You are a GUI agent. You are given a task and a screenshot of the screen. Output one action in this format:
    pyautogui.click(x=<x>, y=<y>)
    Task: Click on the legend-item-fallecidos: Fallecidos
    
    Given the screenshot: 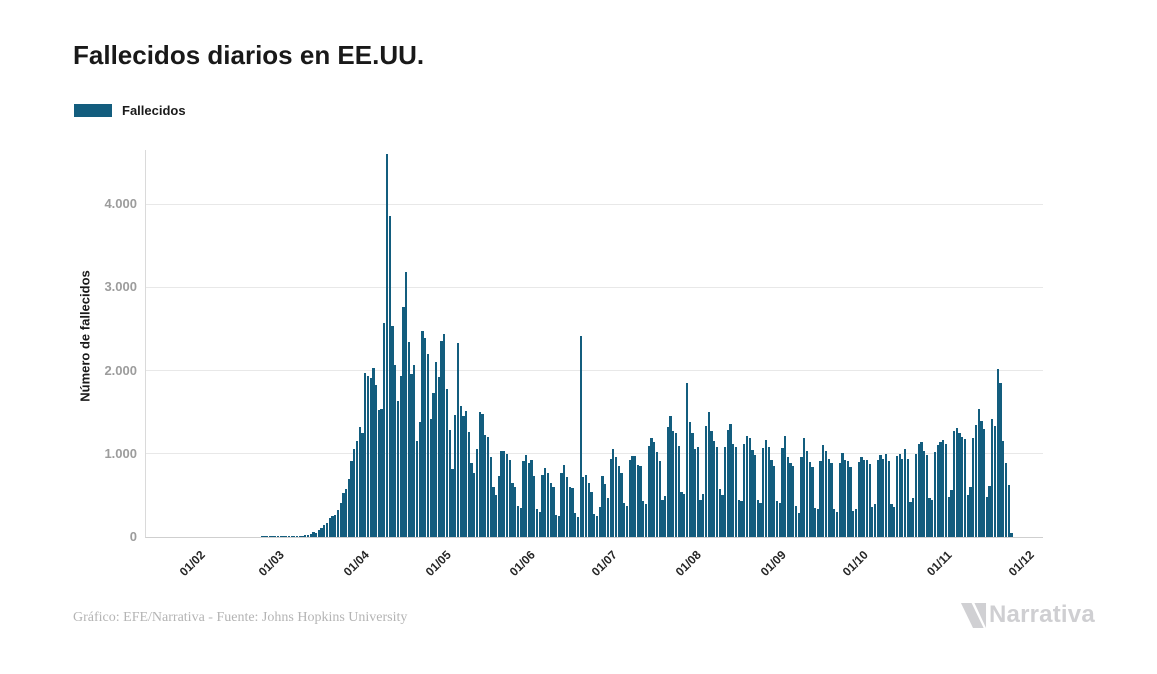 What is the action you would take?
    pyautogui.click(x=130, y=110)
    